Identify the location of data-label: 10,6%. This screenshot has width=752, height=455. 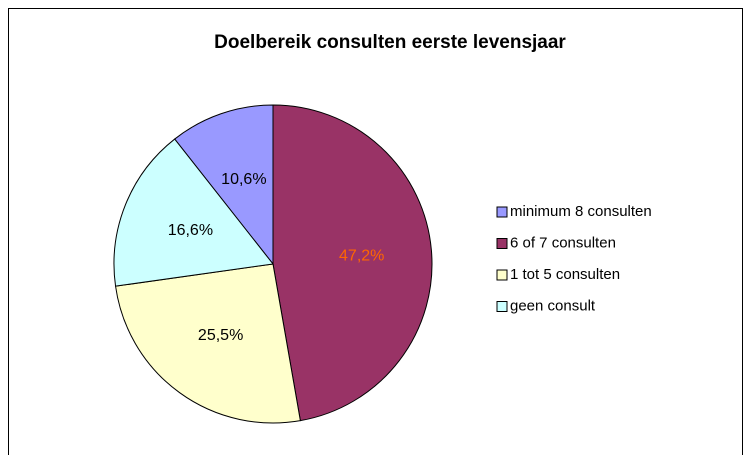
(243, 179).